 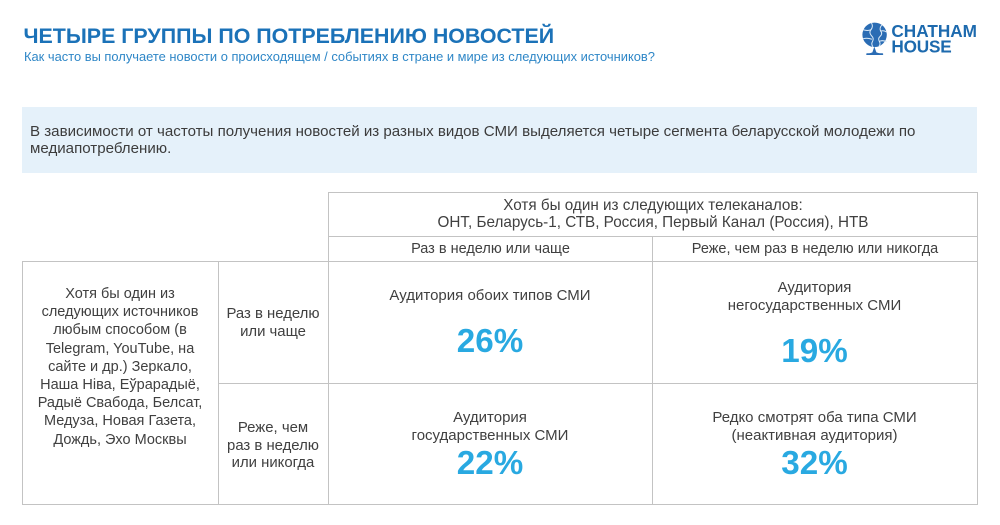 I want to click on svg-text: CHATHAM, so click(x=934, y=31).